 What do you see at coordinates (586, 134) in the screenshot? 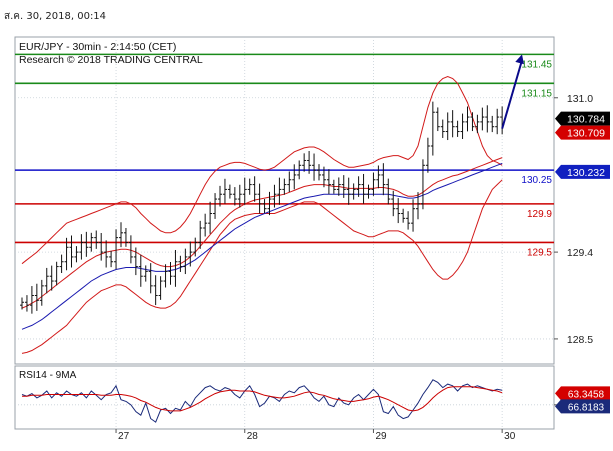
I see `price-badge-label: 130.709` at bounding box center [586, 134].